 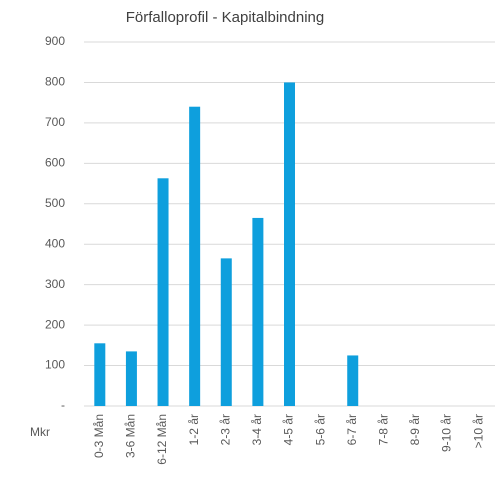 What do you see at coordinates (55, 122) in the screenshot?
I see `y-tick-label: 700` at bounding box center [55, 122].